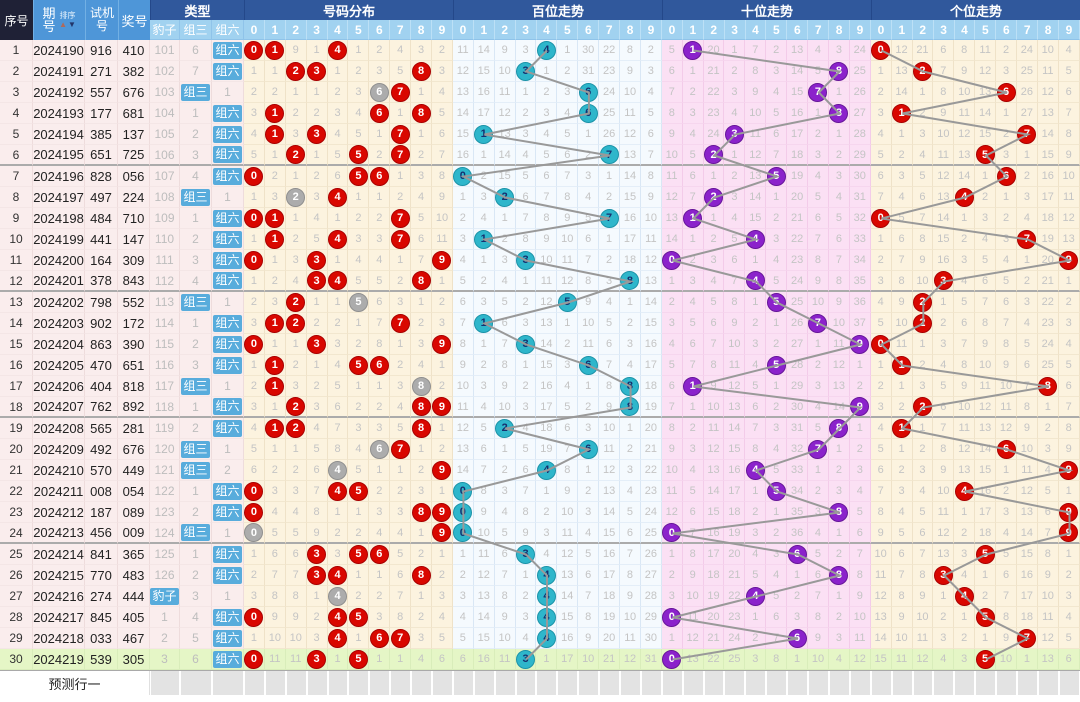  I want to click on tens-circle: 8, so click(839, 512).